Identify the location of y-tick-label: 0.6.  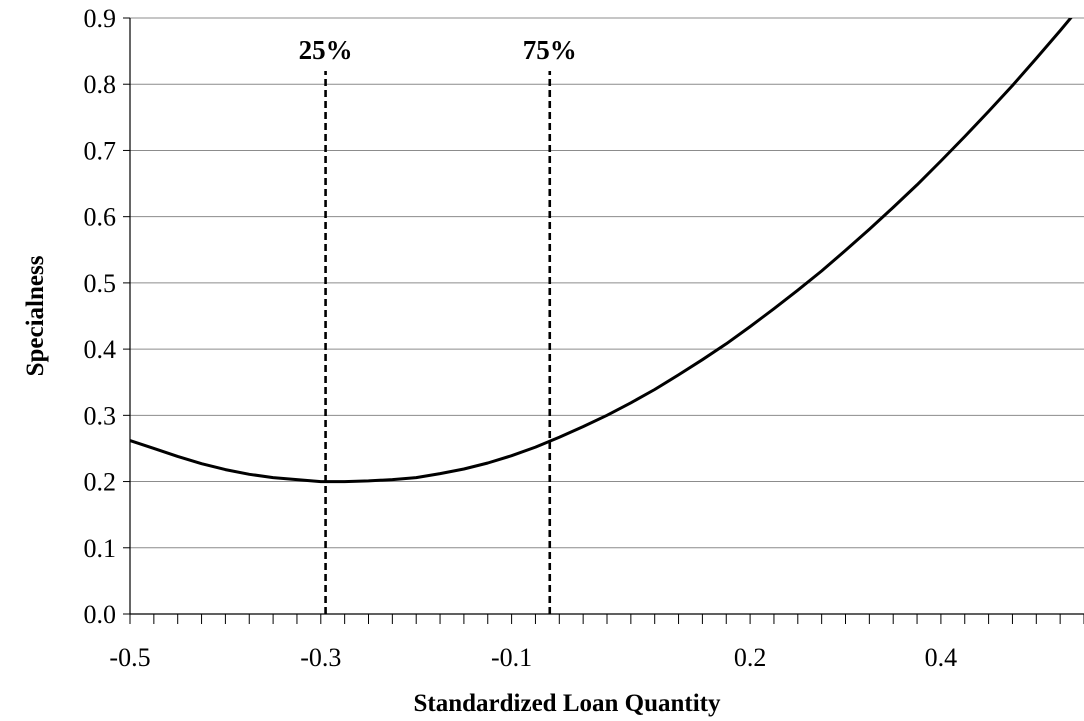
(100, 217).